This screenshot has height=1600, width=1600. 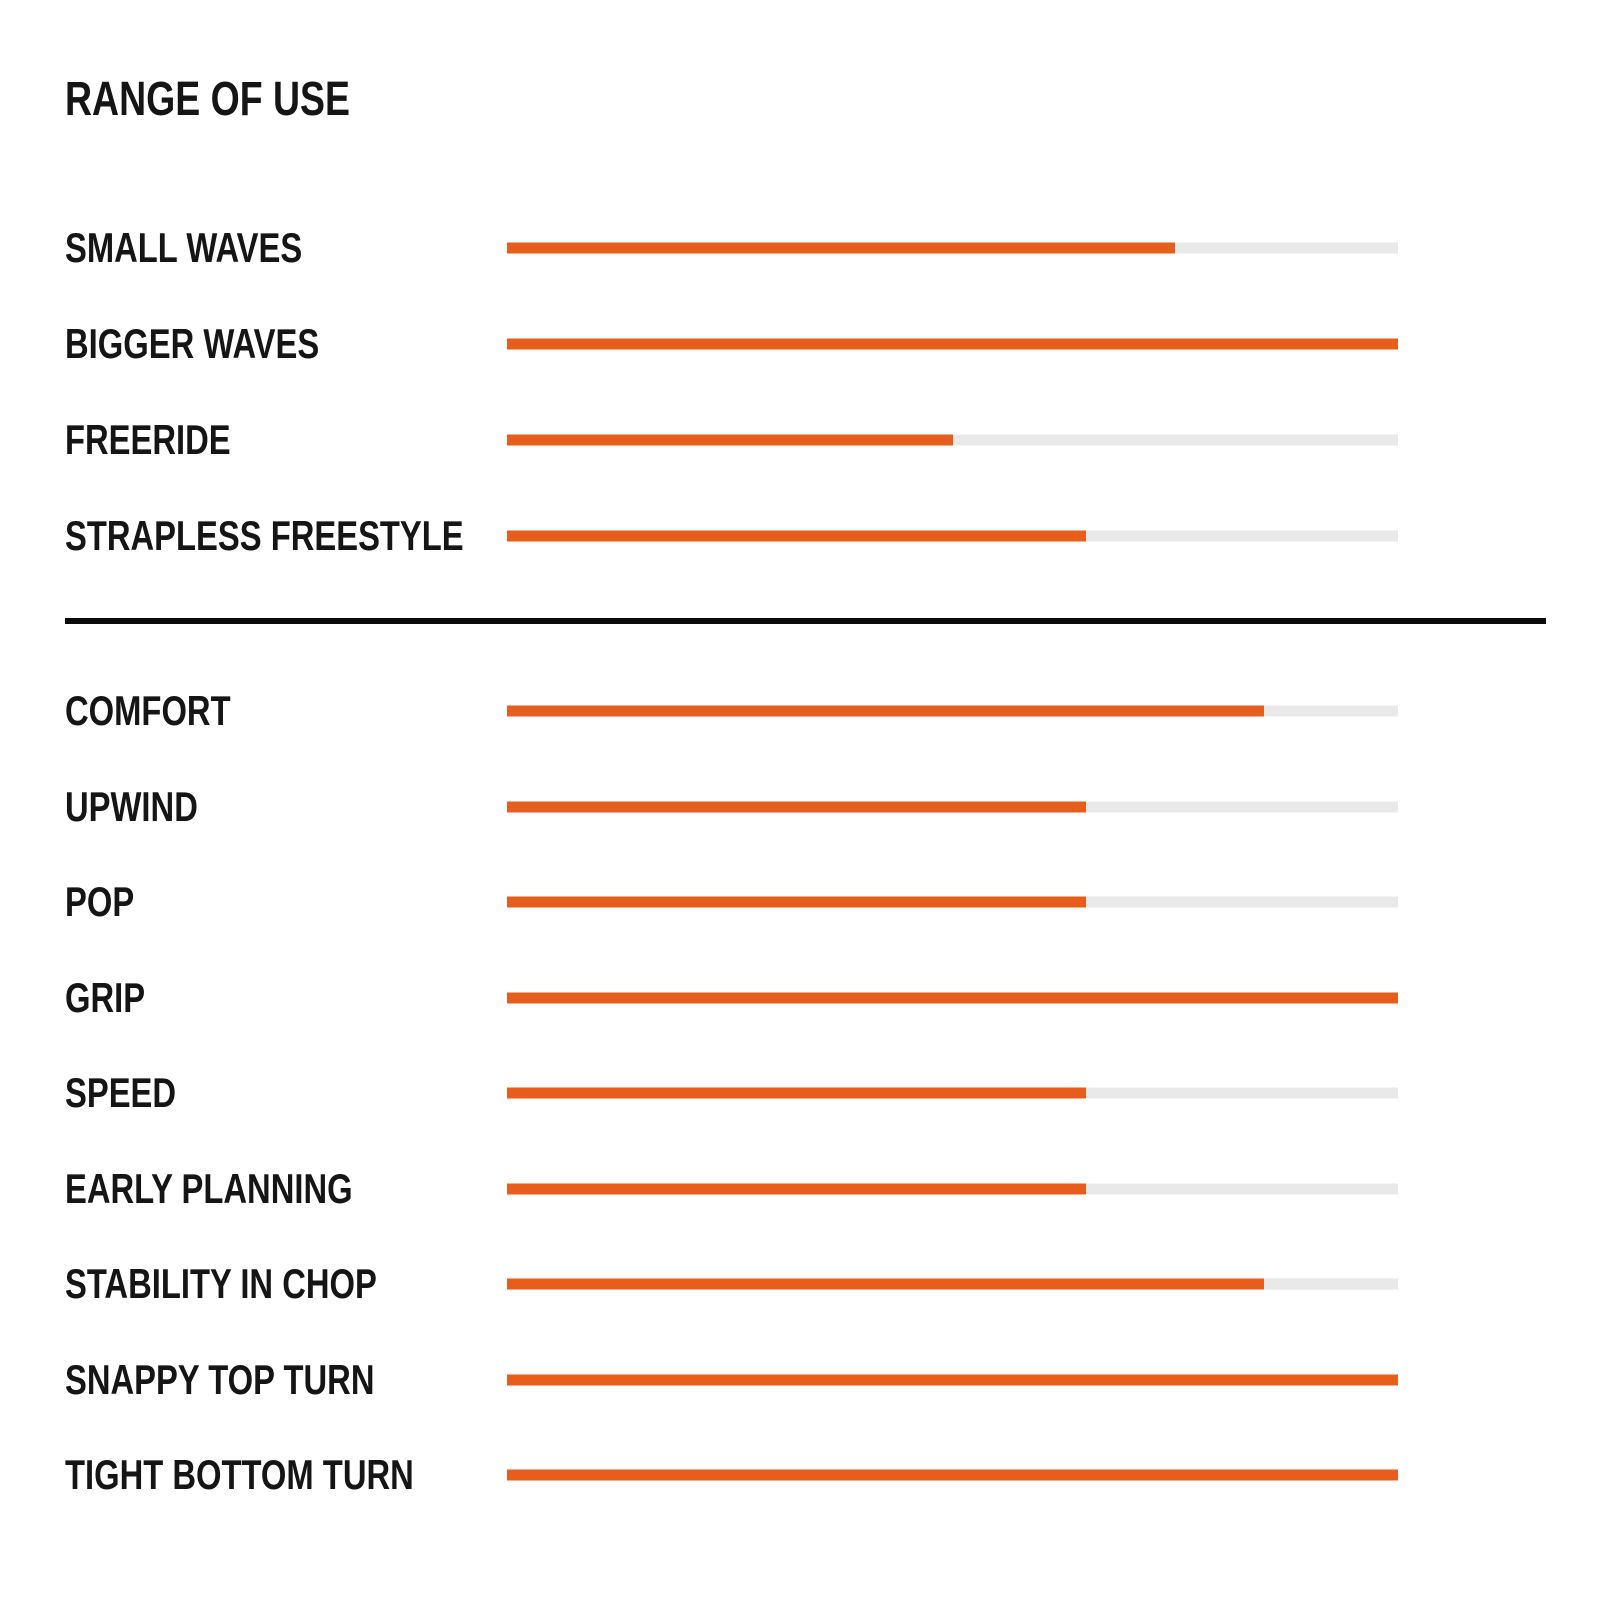 I want to click on chart-row: TIGHT BOTTOM TURN, so click(x=805, y=1475).